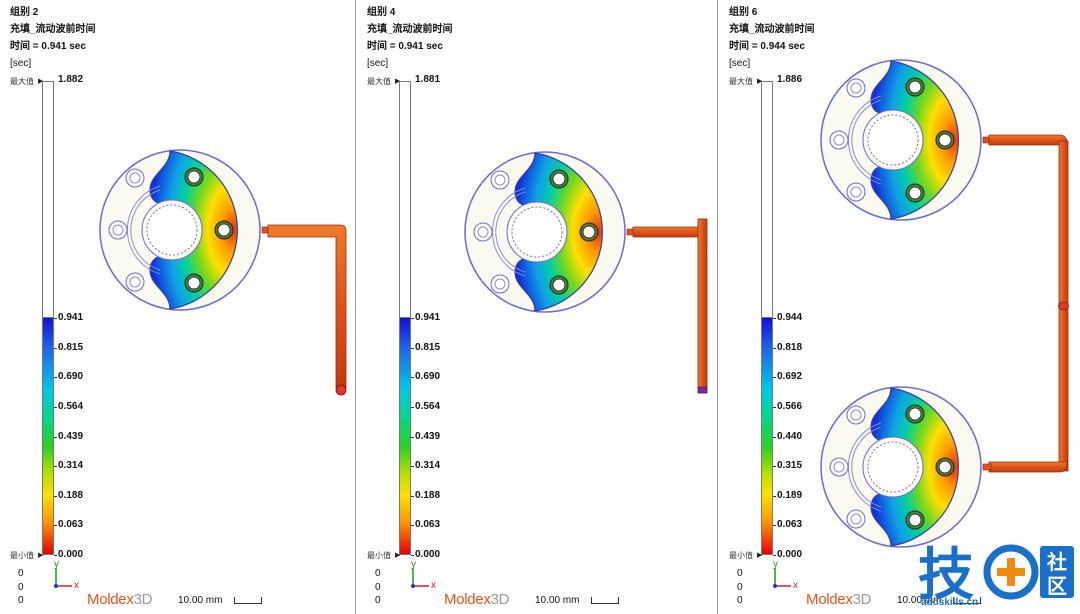 The image size is (1080, 614). I want to click on watermark-side-top: 社, so click(1056, 562).